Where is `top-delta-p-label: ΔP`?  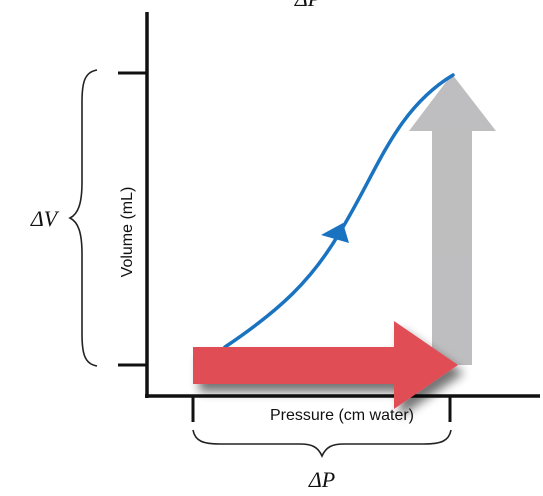 top-delta-p-label: ΔP is located at coordinates (307, 5).